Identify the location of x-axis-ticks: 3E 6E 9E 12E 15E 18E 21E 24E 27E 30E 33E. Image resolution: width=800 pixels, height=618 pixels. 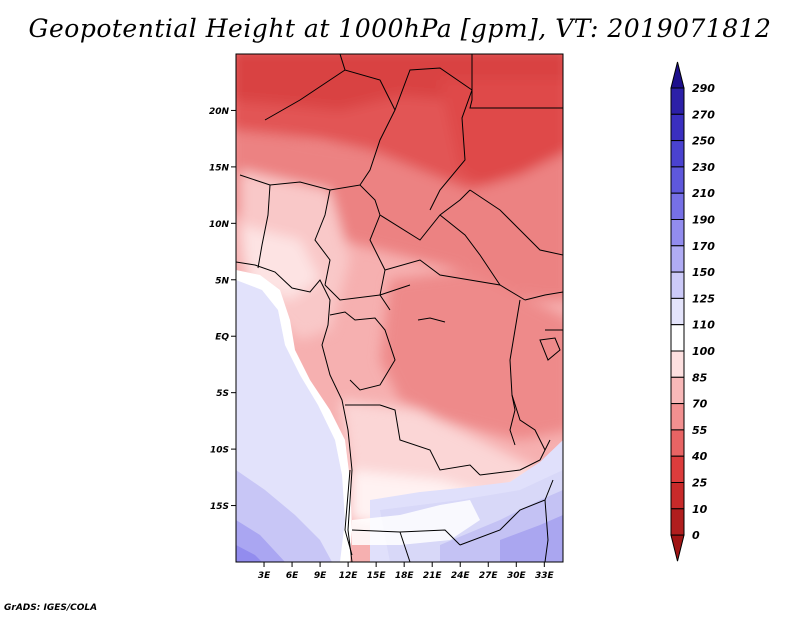
(406, 571).